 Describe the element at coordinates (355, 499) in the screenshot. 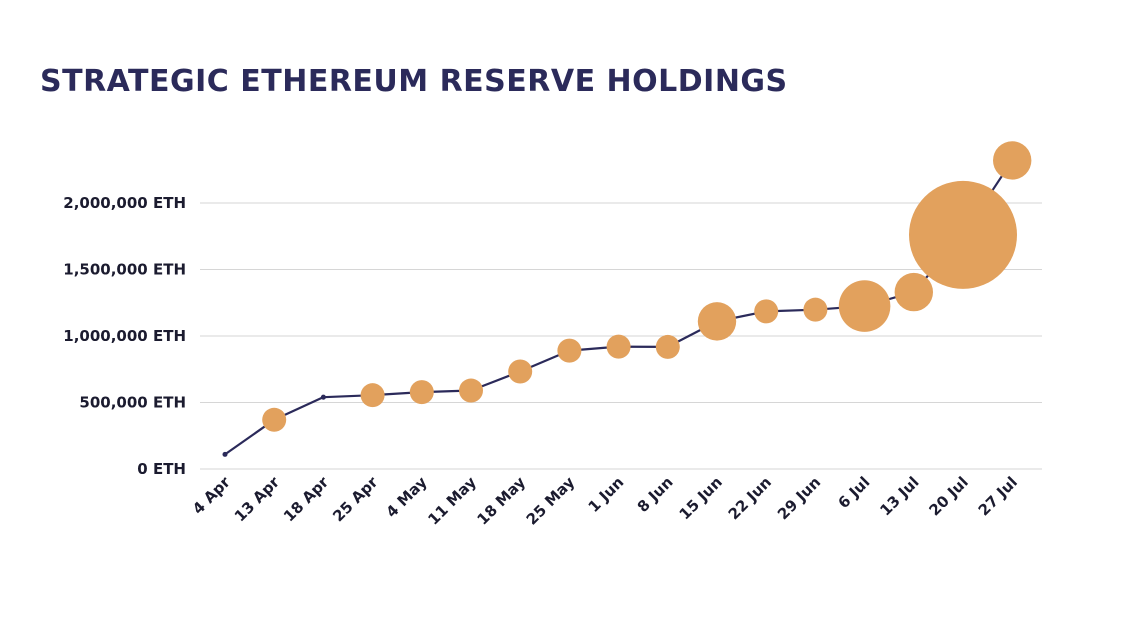

I see `x-tick-label: 25 Apr` at that location.